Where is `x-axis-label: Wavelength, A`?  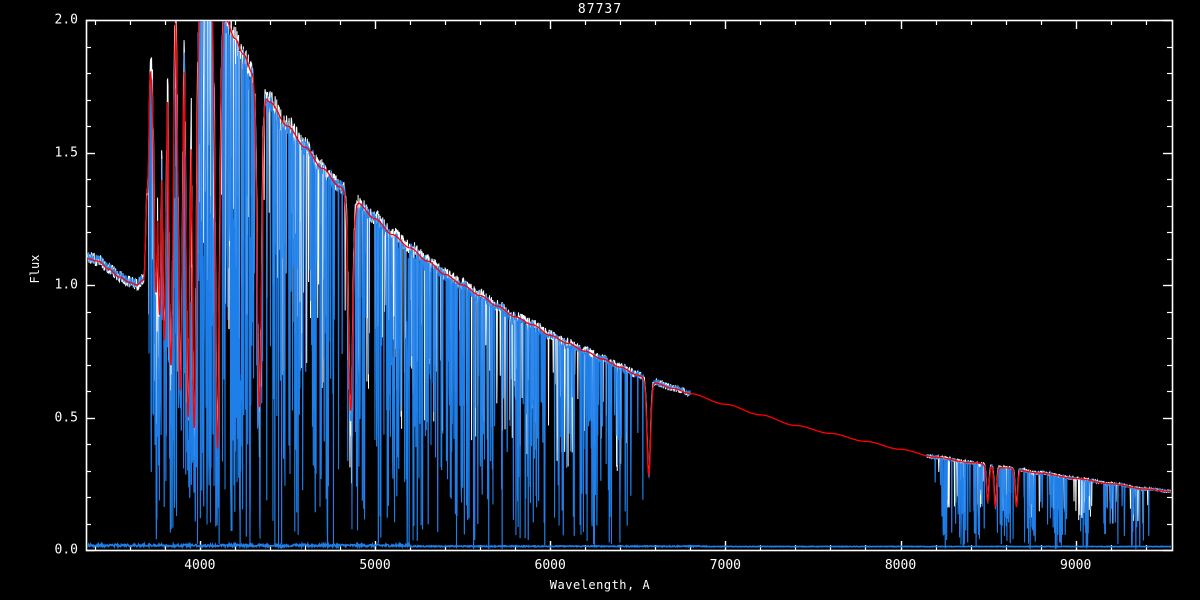
x-axis-label: Wavelength, A is located at coordinates (600, 585).